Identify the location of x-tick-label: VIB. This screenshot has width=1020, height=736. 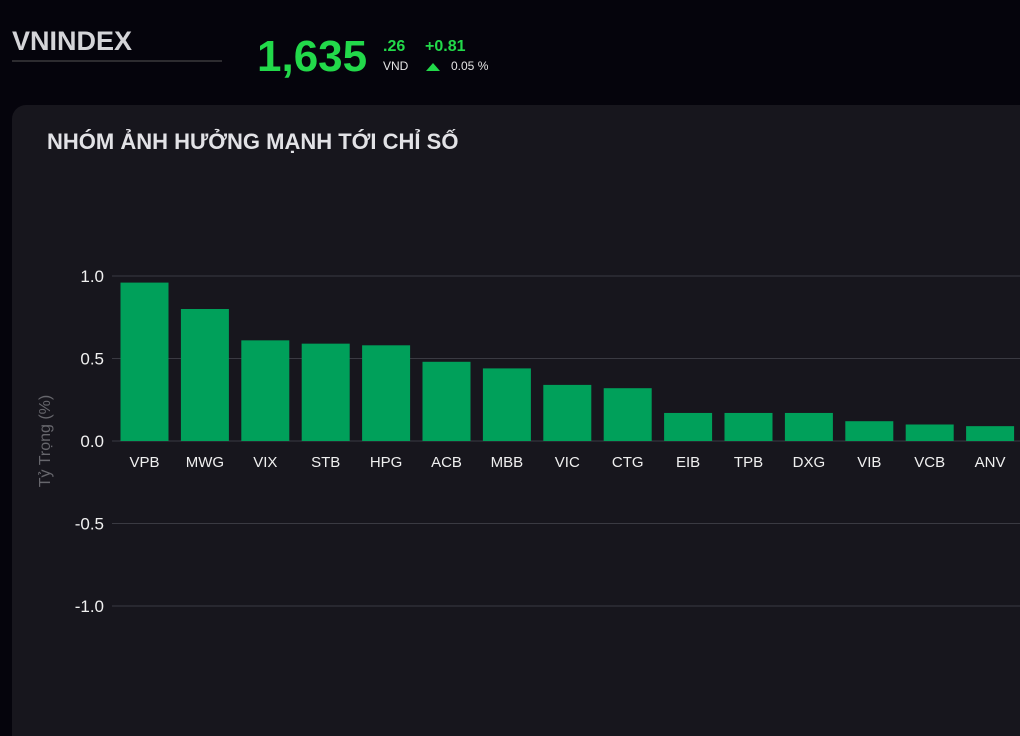
(869, 462).